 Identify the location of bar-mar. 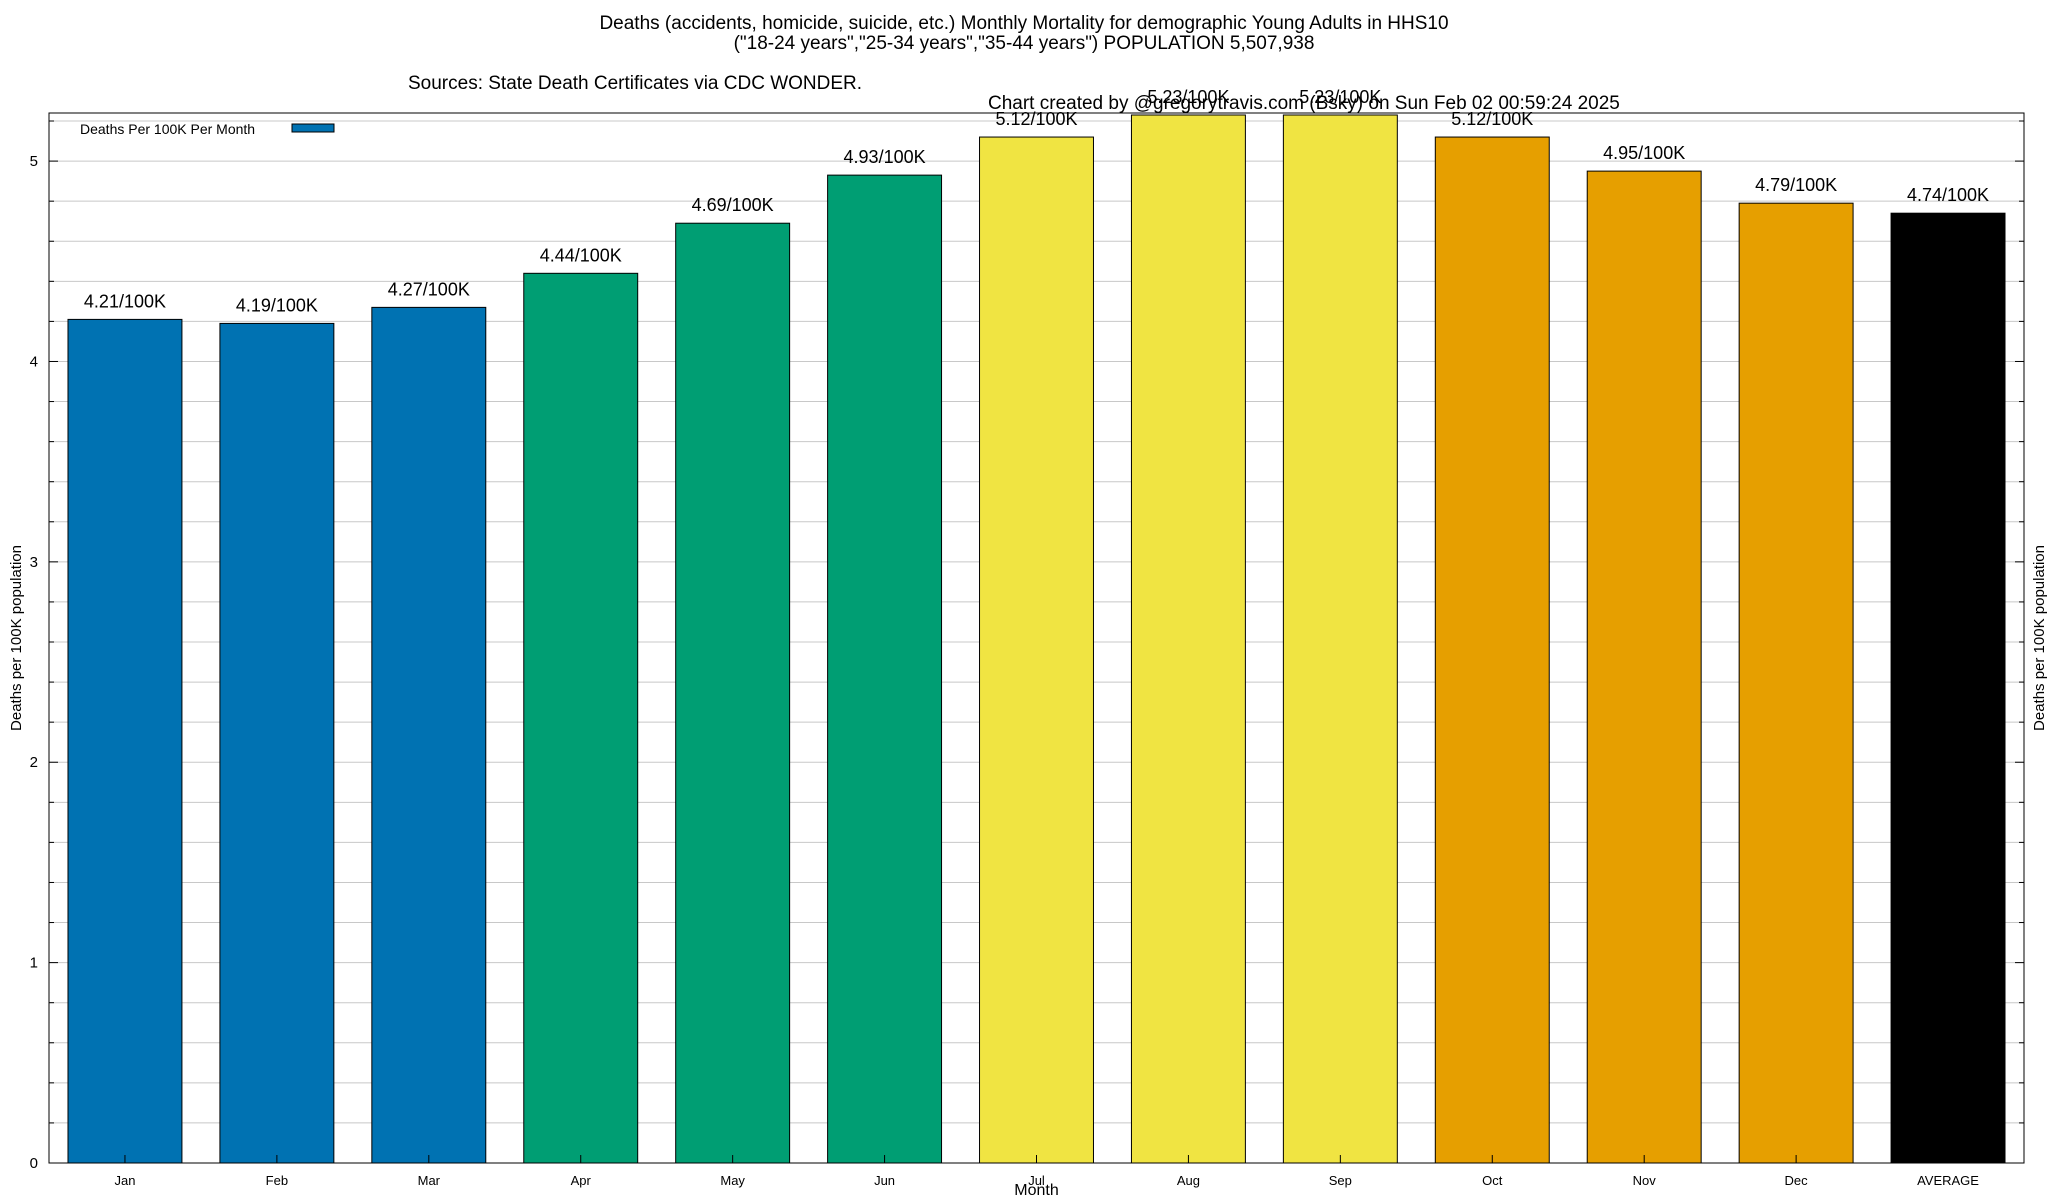
(429, 735).